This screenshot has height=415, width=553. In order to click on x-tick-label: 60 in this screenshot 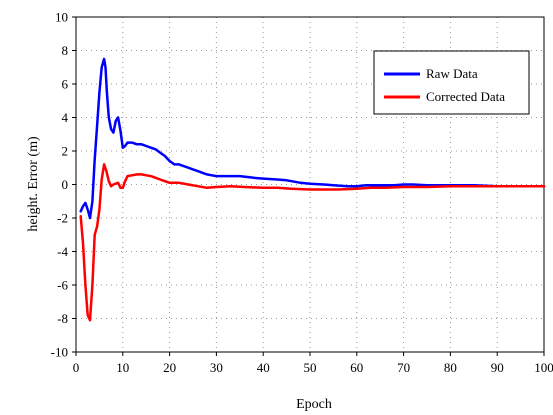, I will do `click(356, 367)`.